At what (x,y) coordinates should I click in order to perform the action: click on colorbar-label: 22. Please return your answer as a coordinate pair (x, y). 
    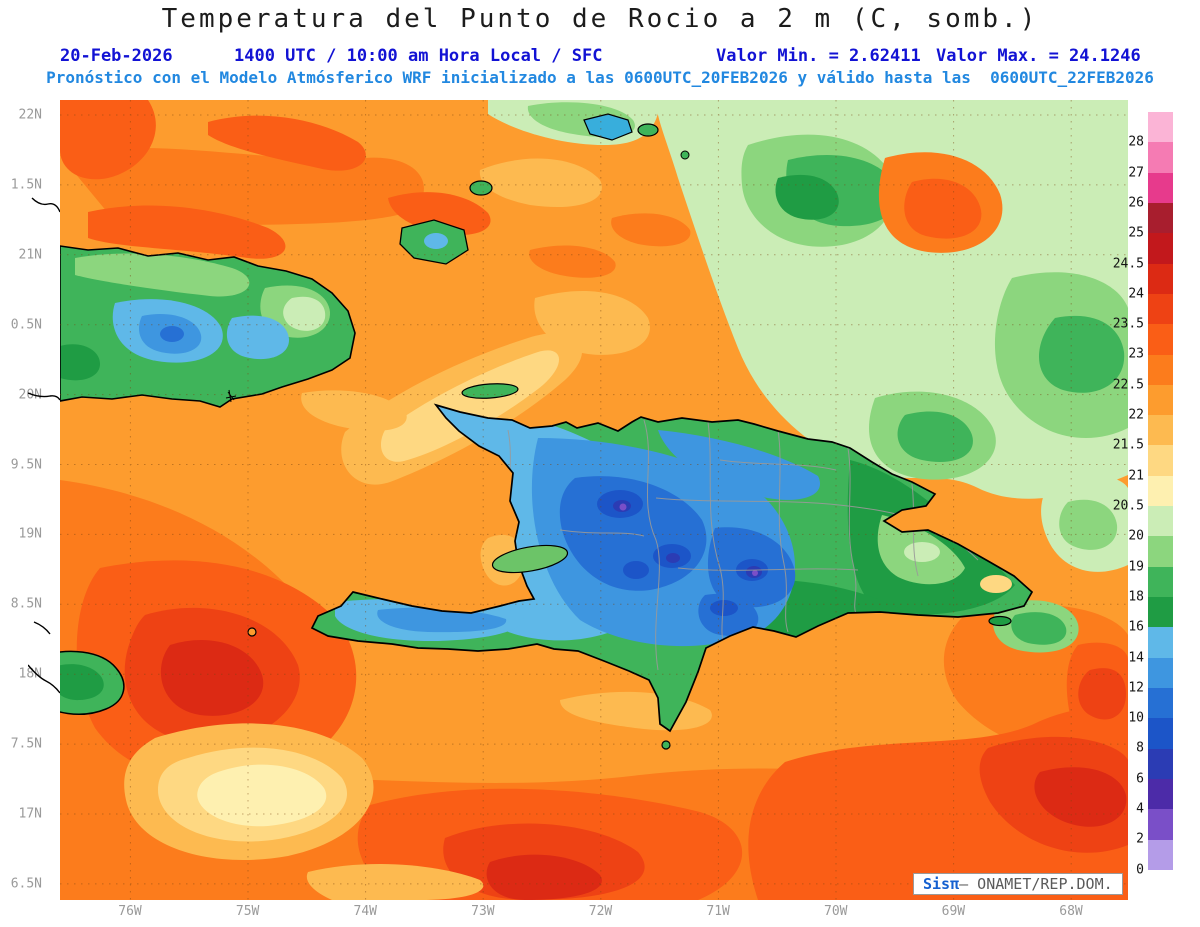
    Looking at the image, I should click on (1136, 415).